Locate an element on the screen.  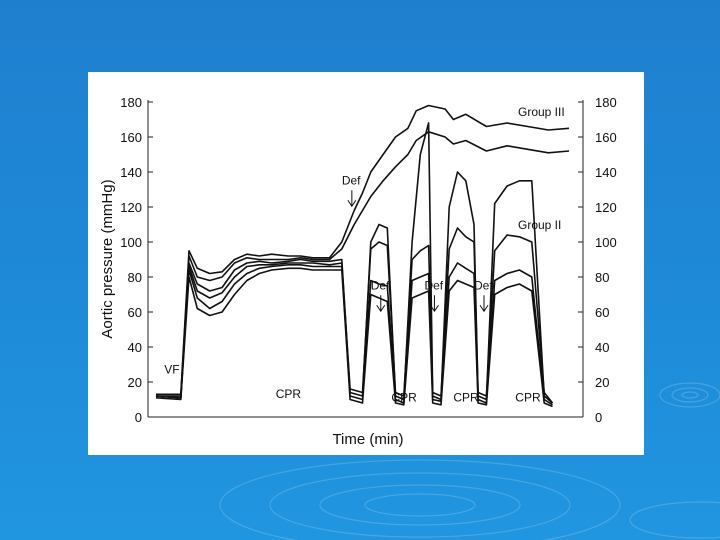
right-tick-label: 40 is located at coordinates (602, 347).